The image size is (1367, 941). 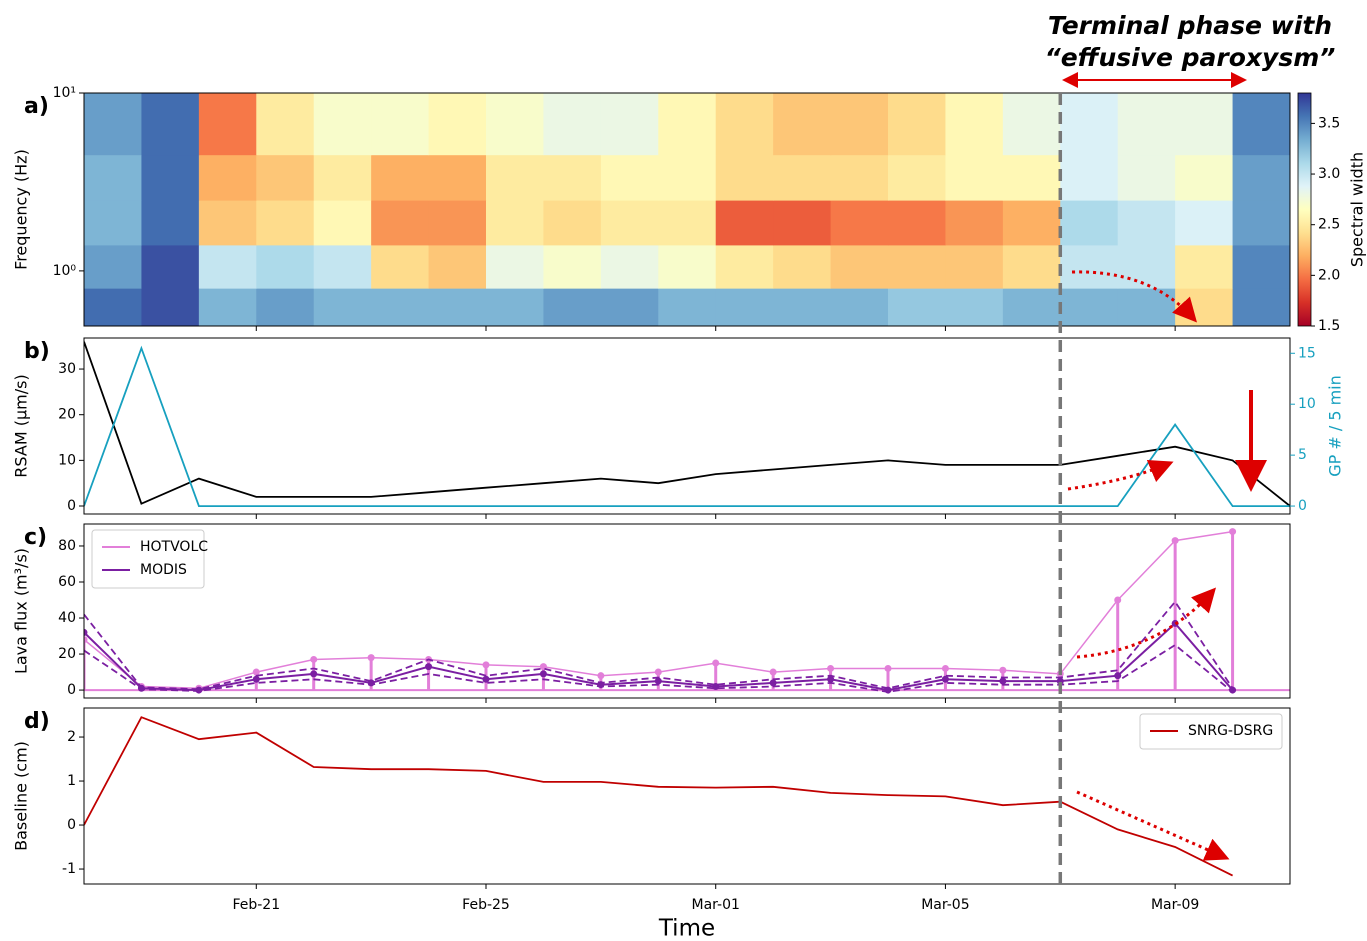 I want to click on plot-area, so click(x=659, y=796).